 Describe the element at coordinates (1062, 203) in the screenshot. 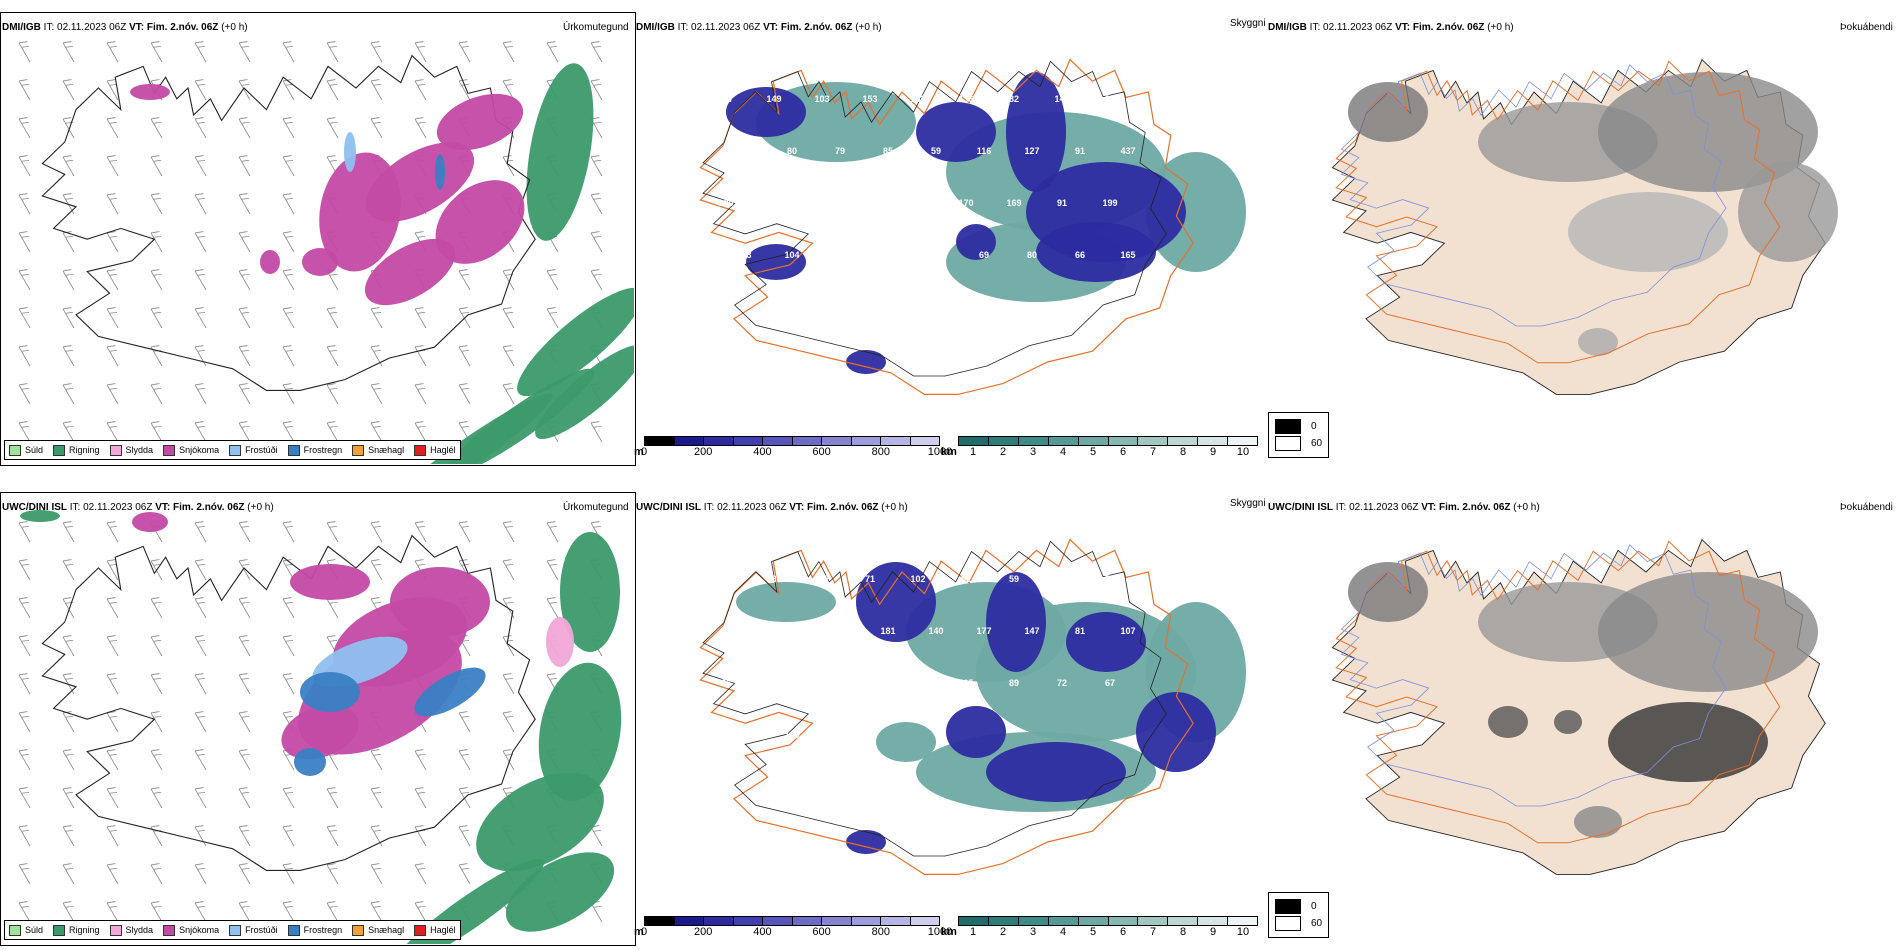

I see `cloud-base-value: 91` at that location.